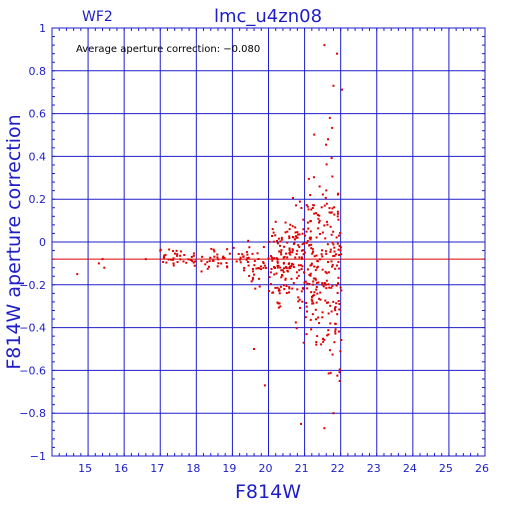 This screenshot has width=512, height=517. What do you see at coordinates (42, 28) in the screenshot?
I see `y-tick-label: 1` at bounding box center [42, 28].